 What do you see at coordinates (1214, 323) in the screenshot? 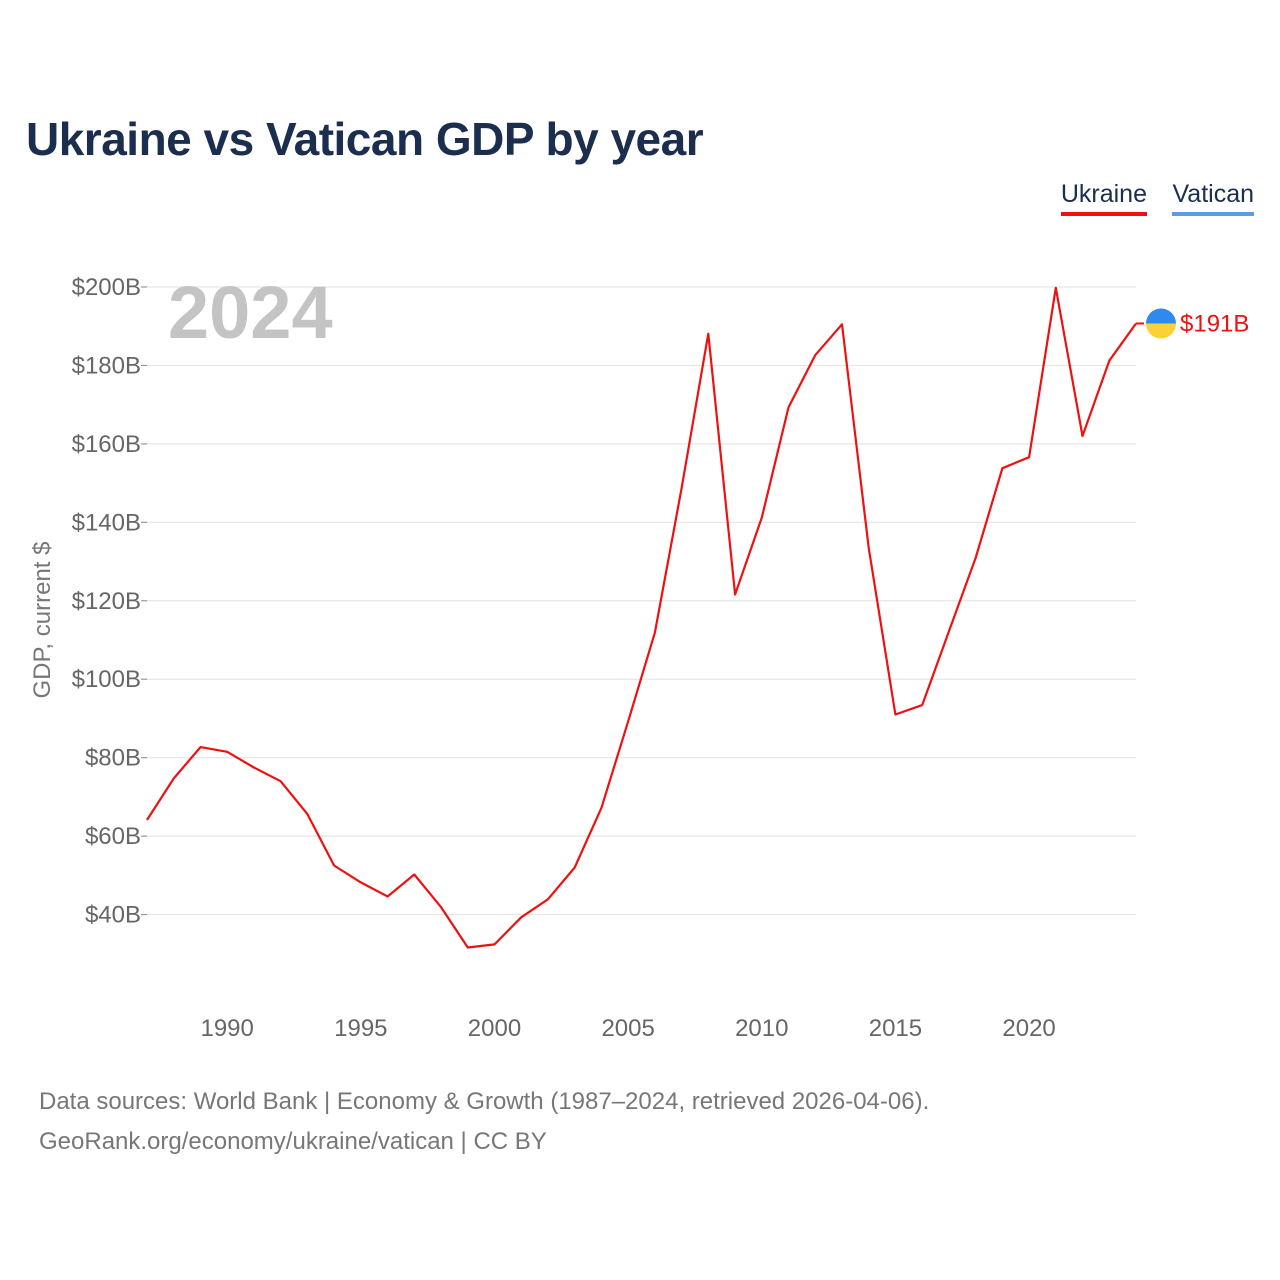
I see `end-value-label: $191B` at bounding box center [1214, 323].